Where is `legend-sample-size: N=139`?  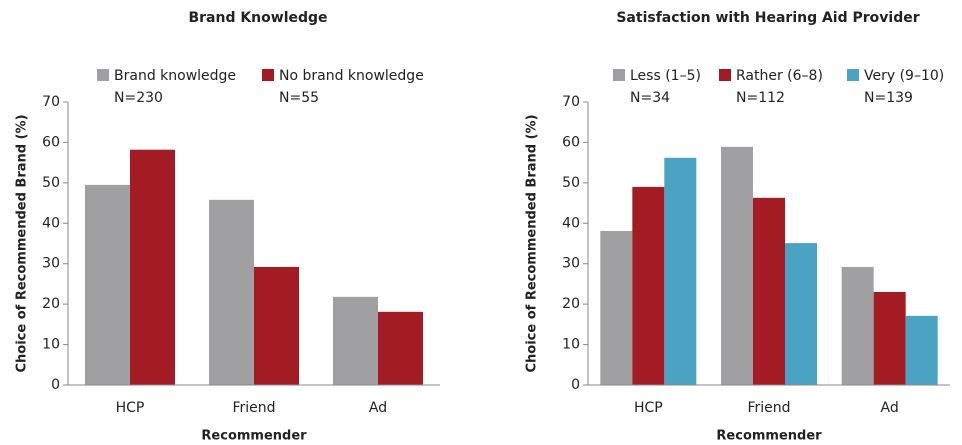
legend-sample-size: N=139 is located at coordinates (888, 98).